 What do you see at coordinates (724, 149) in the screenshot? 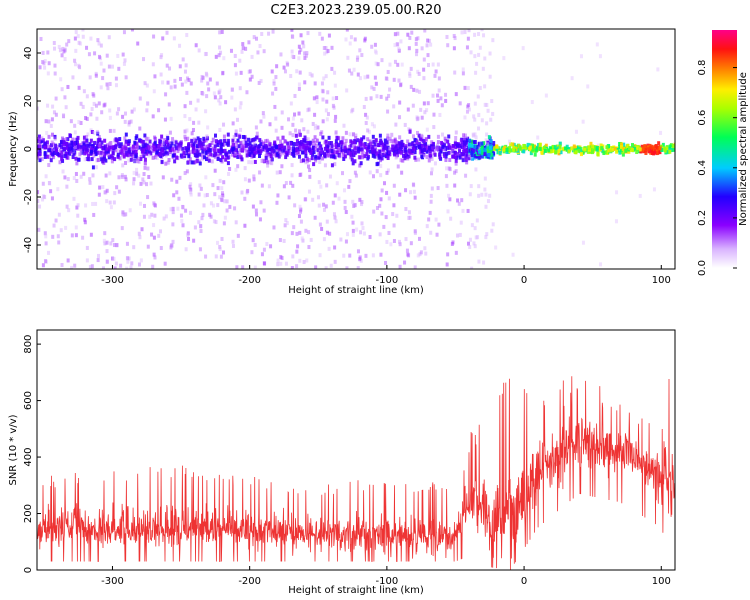
I see `colorbar-gradient` at bounding box center [724, 149].